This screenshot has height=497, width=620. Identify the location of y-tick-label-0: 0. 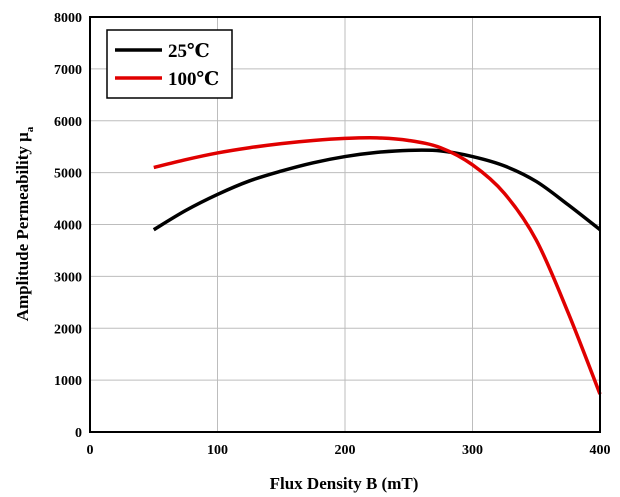
(78, 433).